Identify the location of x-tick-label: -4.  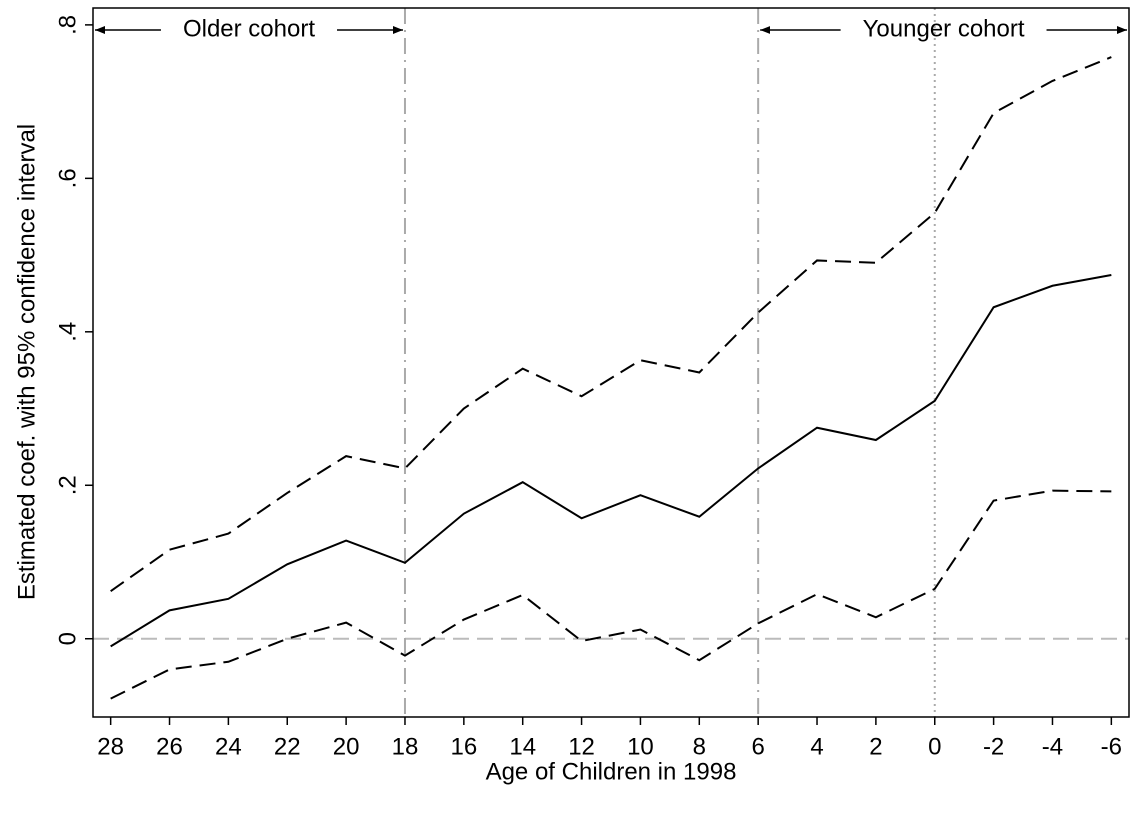
(1052, 746).